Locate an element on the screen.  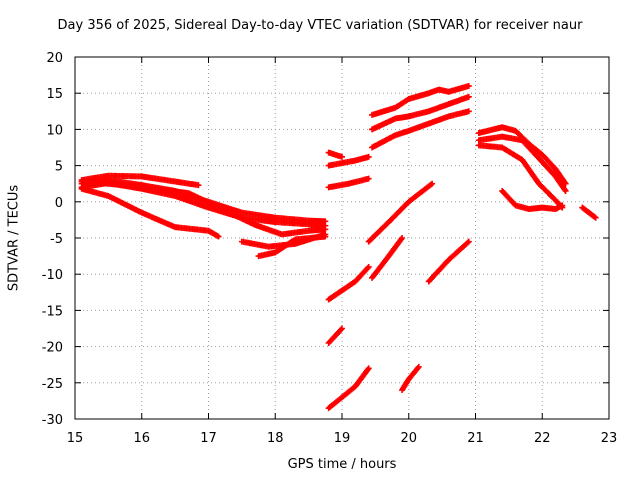
x-tick-label: 15 is located at coordinates (75, 438).